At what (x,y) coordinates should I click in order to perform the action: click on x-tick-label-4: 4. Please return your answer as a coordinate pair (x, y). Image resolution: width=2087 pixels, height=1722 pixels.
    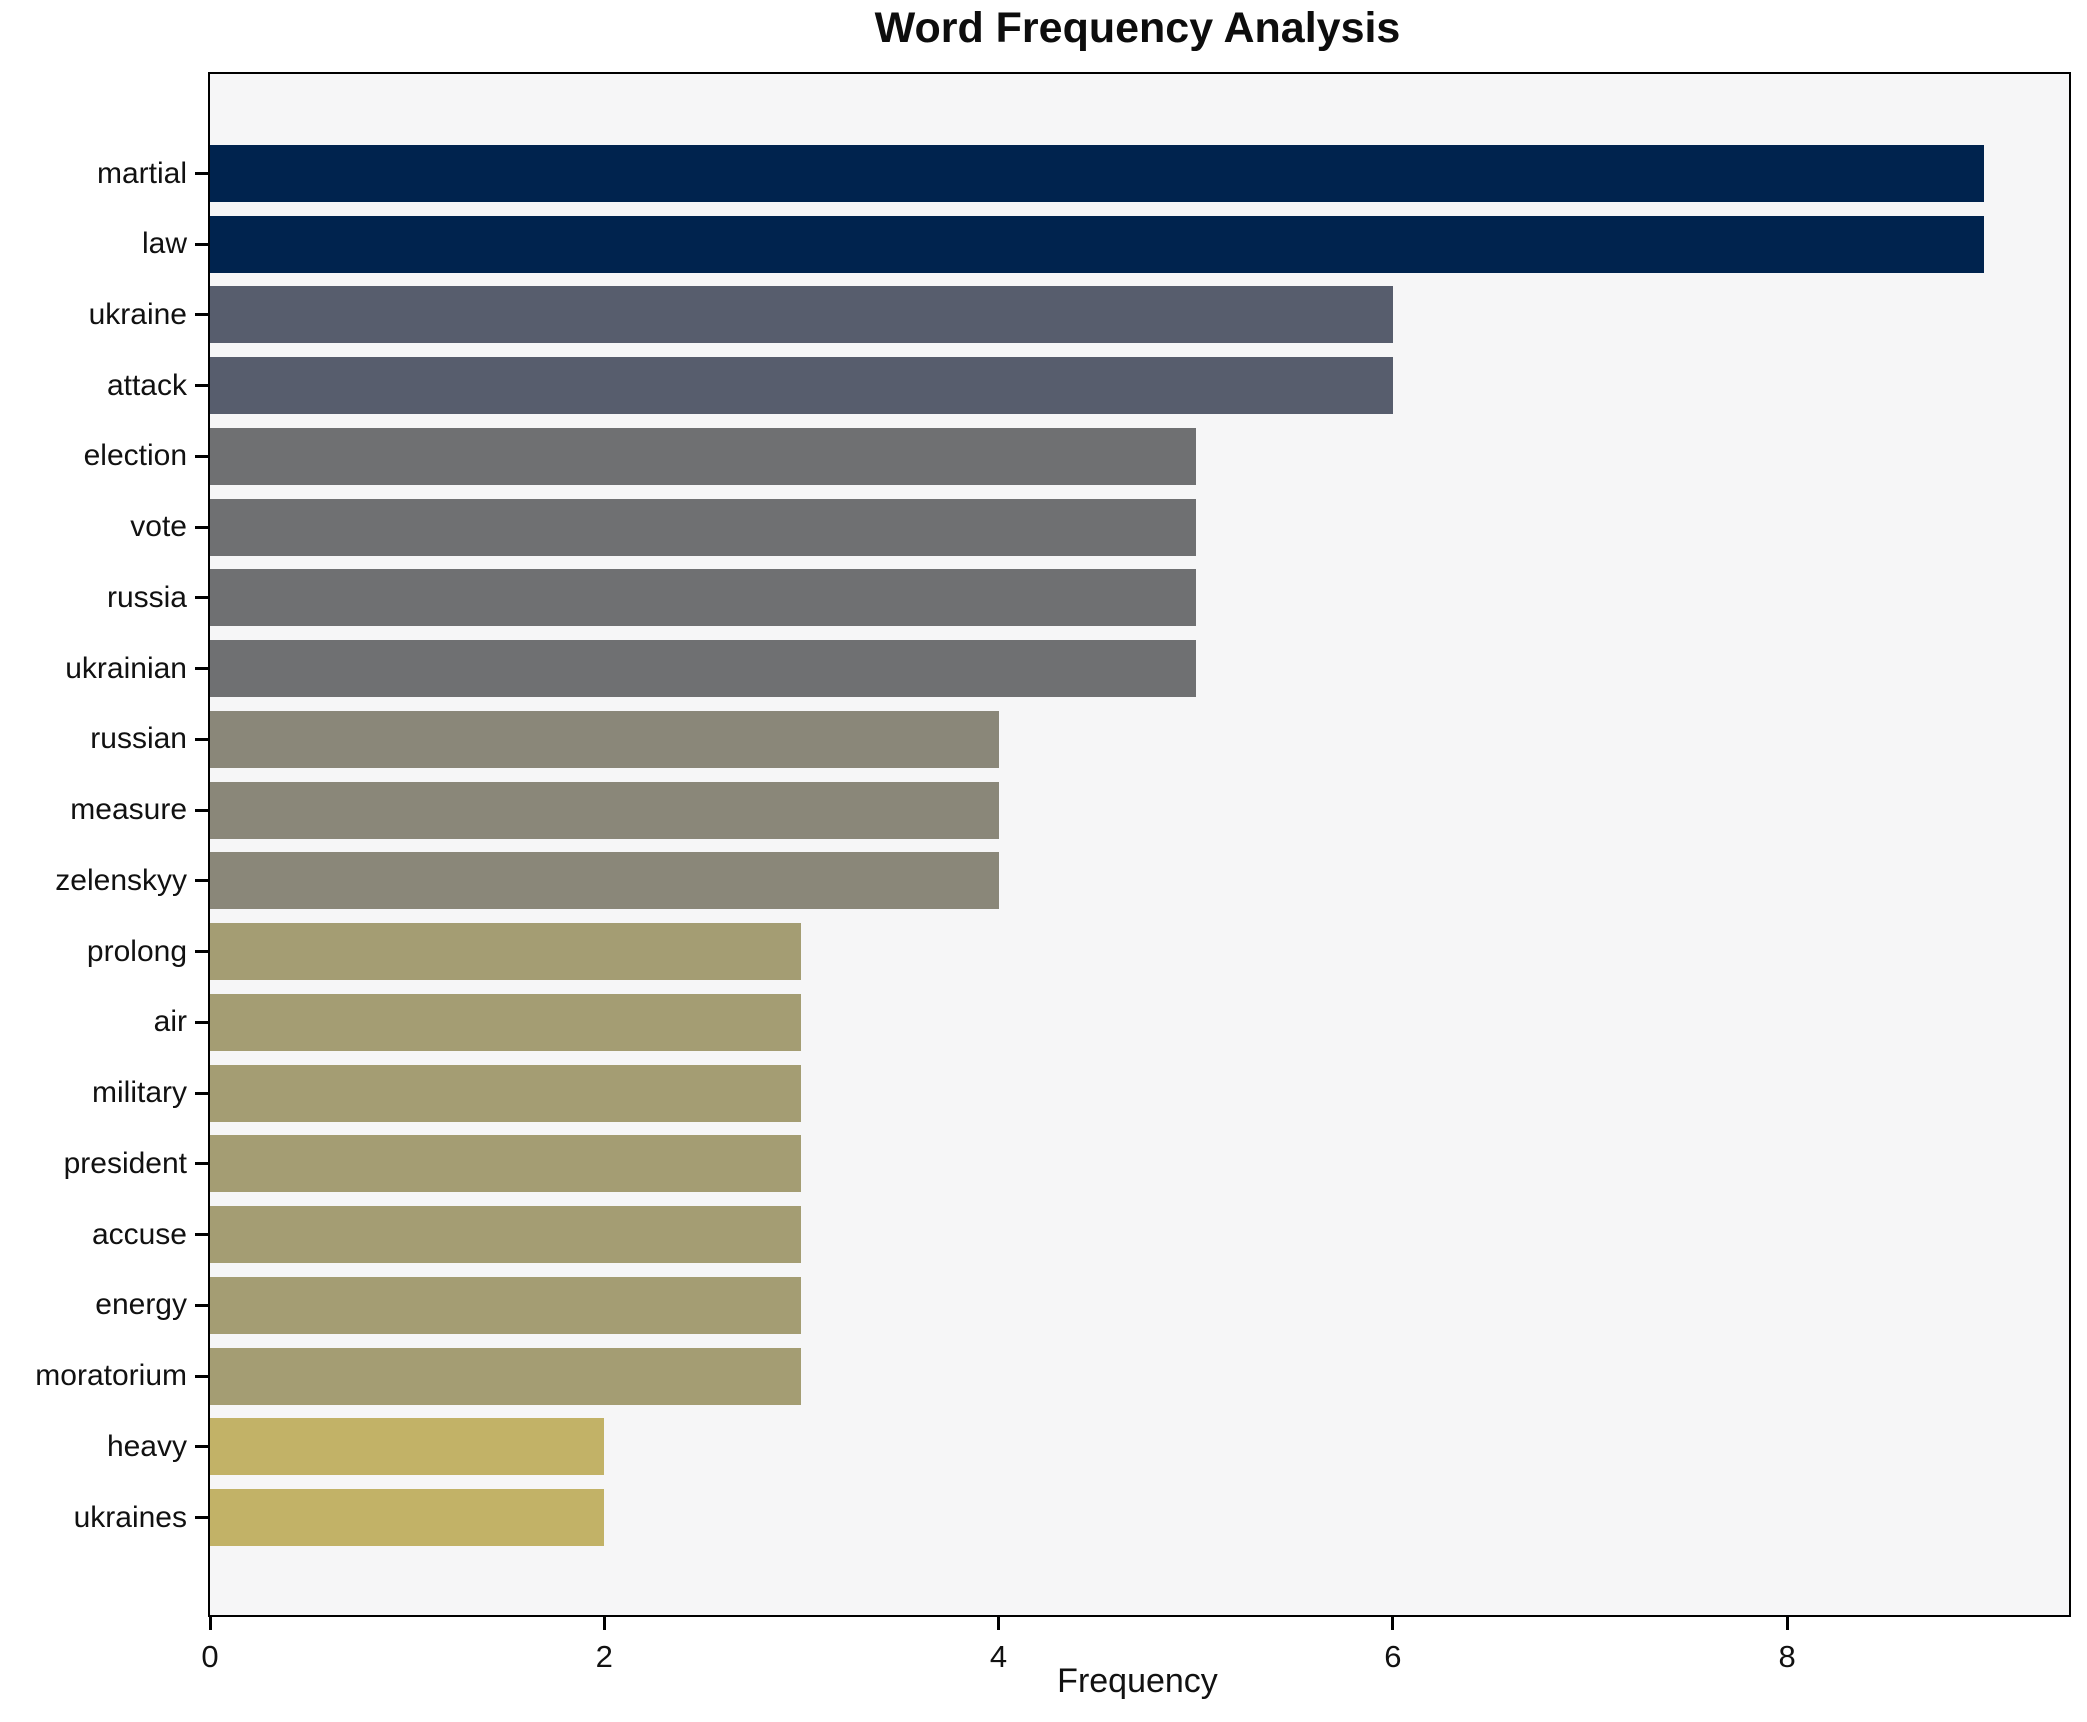
    Looking at the image, I should click on (998, 1656).